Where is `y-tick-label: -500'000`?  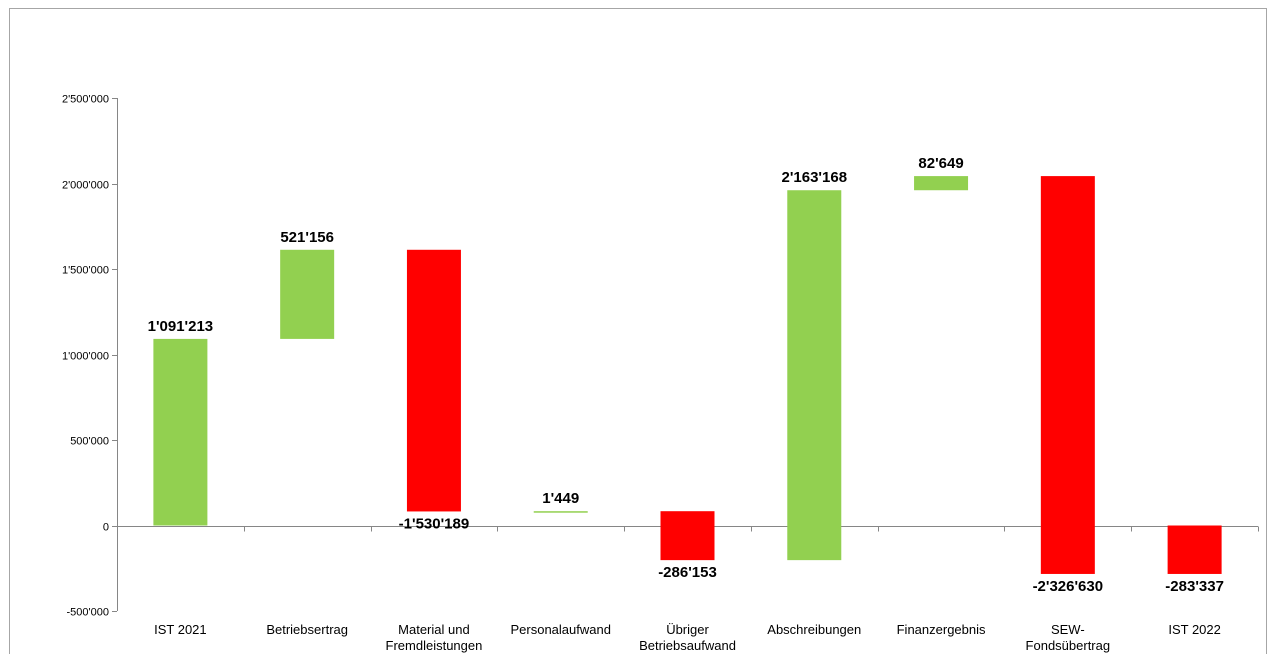 y-tick-label: -500'000 is located at coordinates (88, 613).